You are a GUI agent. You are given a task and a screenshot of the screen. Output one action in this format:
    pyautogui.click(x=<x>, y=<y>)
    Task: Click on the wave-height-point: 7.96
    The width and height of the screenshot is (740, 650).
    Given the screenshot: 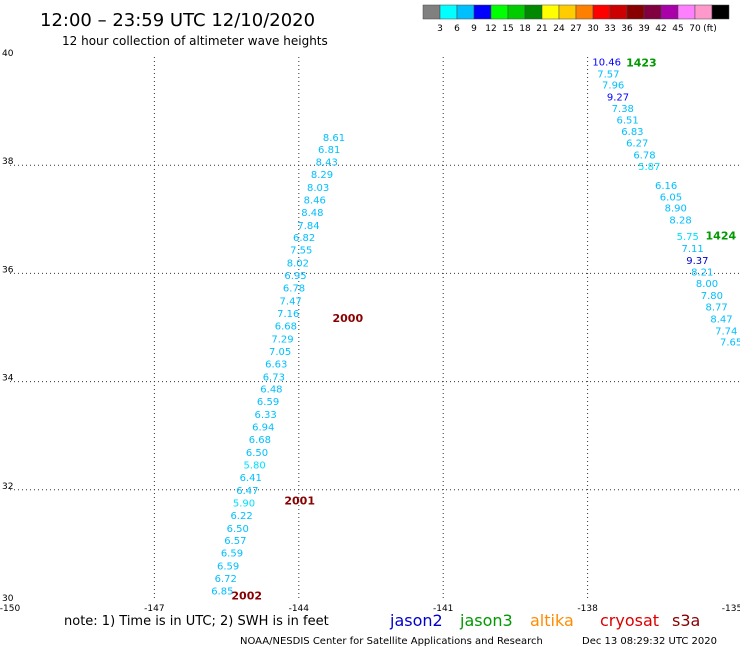 What is the action you would take?
    pyautogui.click(x=613, y=86)
    